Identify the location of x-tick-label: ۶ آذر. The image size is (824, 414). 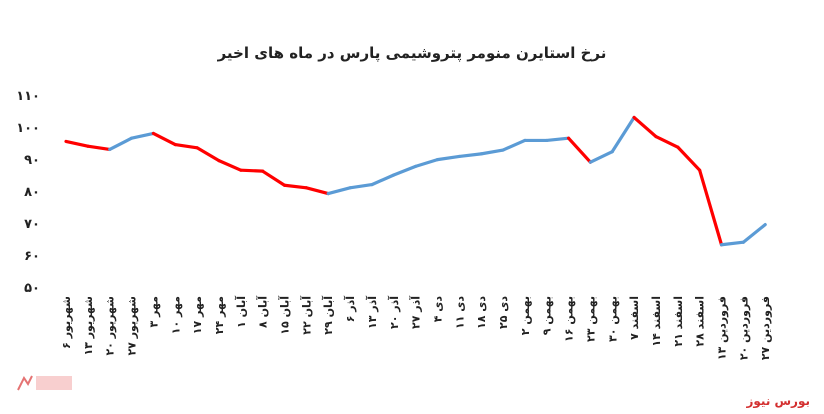
(350, 309).